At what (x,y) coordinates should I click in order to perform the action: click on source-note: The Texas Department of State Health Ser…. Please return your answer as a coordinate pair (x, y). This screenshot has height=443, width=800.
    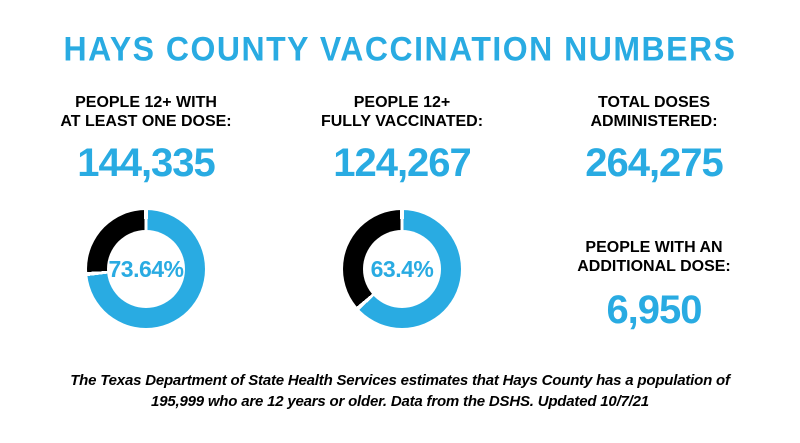
    Looking at the image, I should click on (400, 391).